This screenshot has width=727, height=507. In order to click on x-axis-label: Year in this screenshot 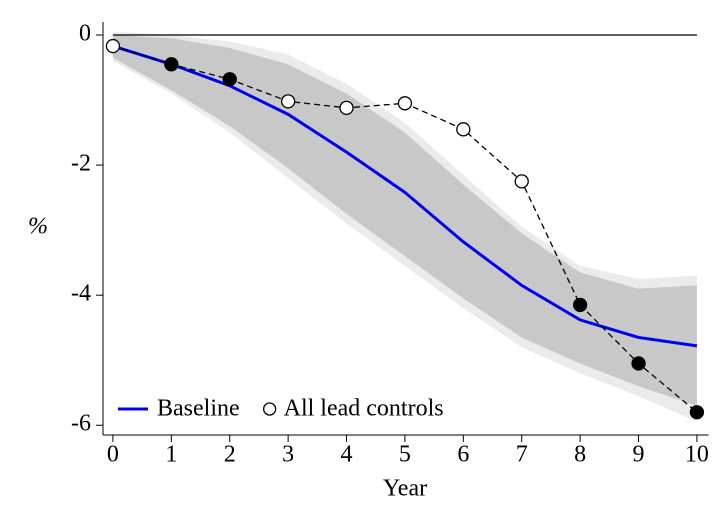, I will do `click(405, 489)`.